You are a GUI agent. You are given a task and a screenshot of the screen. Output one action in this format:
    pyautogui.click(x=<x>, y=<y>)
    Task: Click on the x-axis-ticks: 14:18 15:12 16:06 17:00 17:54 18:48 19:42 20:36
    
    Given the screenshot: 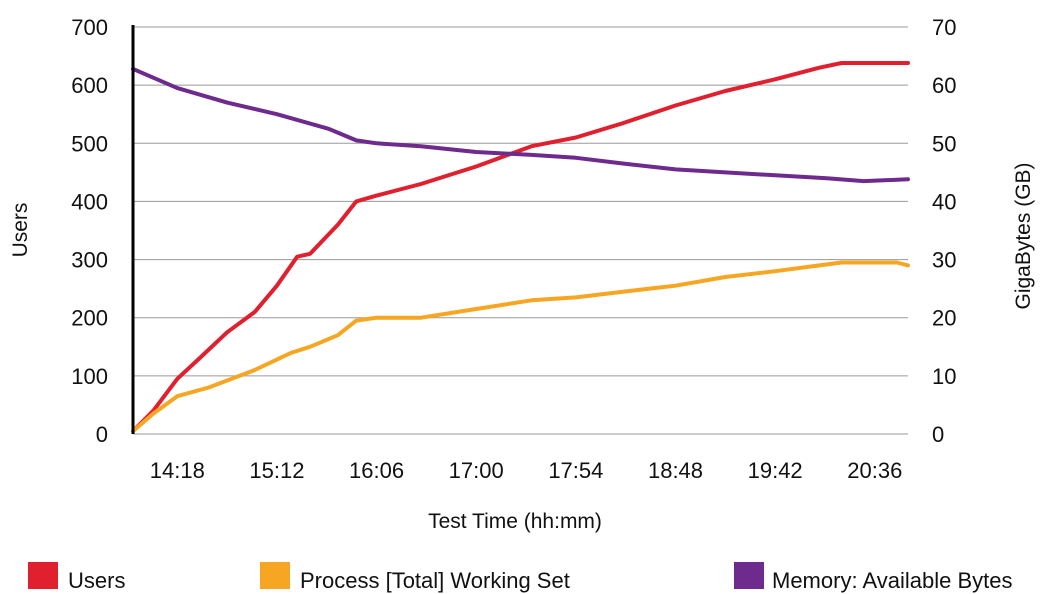 What is the action you would take?
    pyautogui.click(x=526, y=470)
    